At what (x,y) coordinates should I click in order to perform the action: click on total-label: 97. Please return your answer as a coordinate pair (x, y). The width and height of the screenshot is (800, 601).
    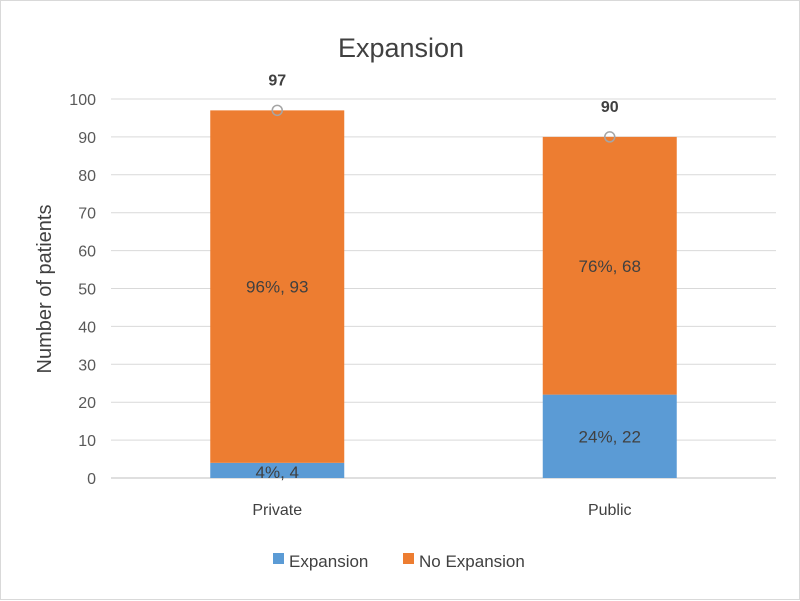
    Looking at the image, I should click on (277, 80).